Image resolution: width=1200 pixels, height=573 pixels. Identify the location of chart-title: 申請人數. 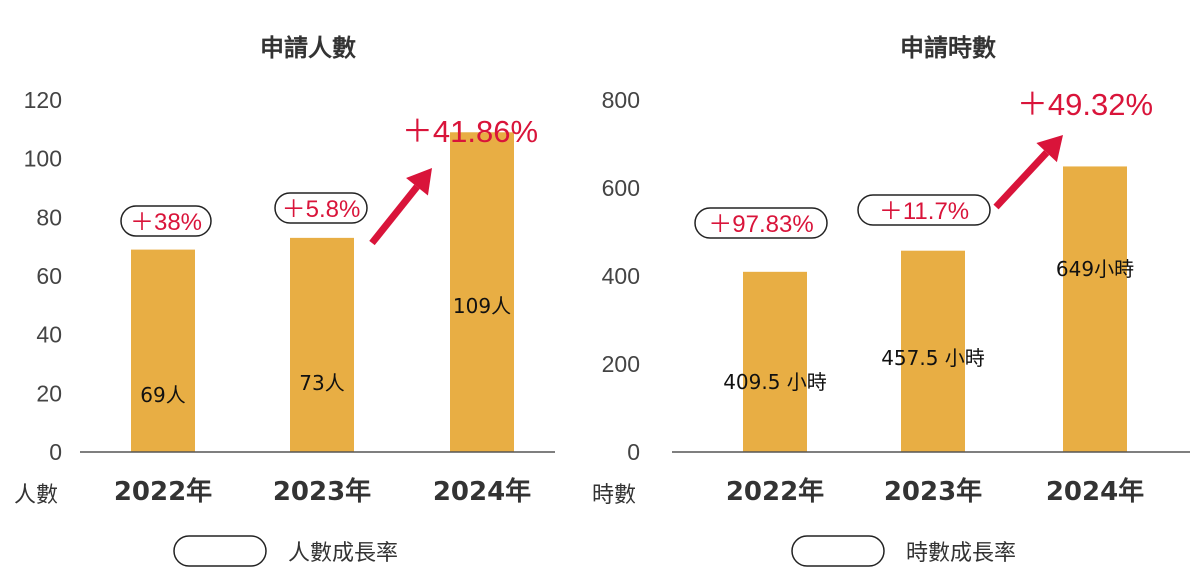
(308, 48).